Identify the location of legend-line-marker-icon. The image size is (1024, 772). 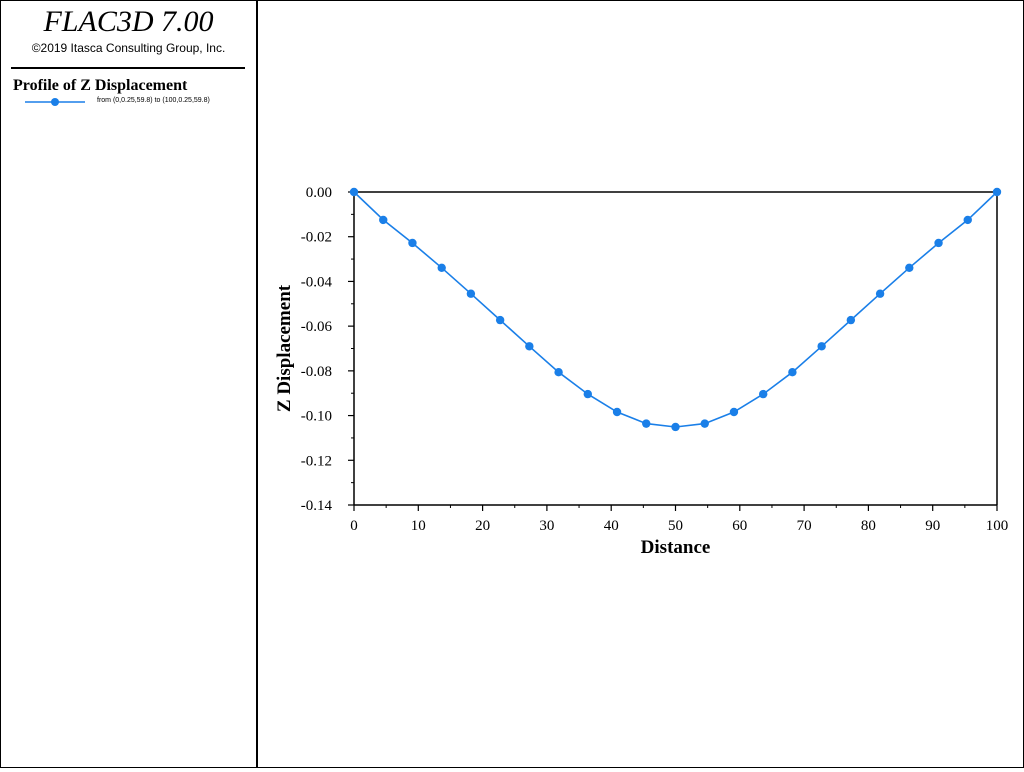
(55, 102).